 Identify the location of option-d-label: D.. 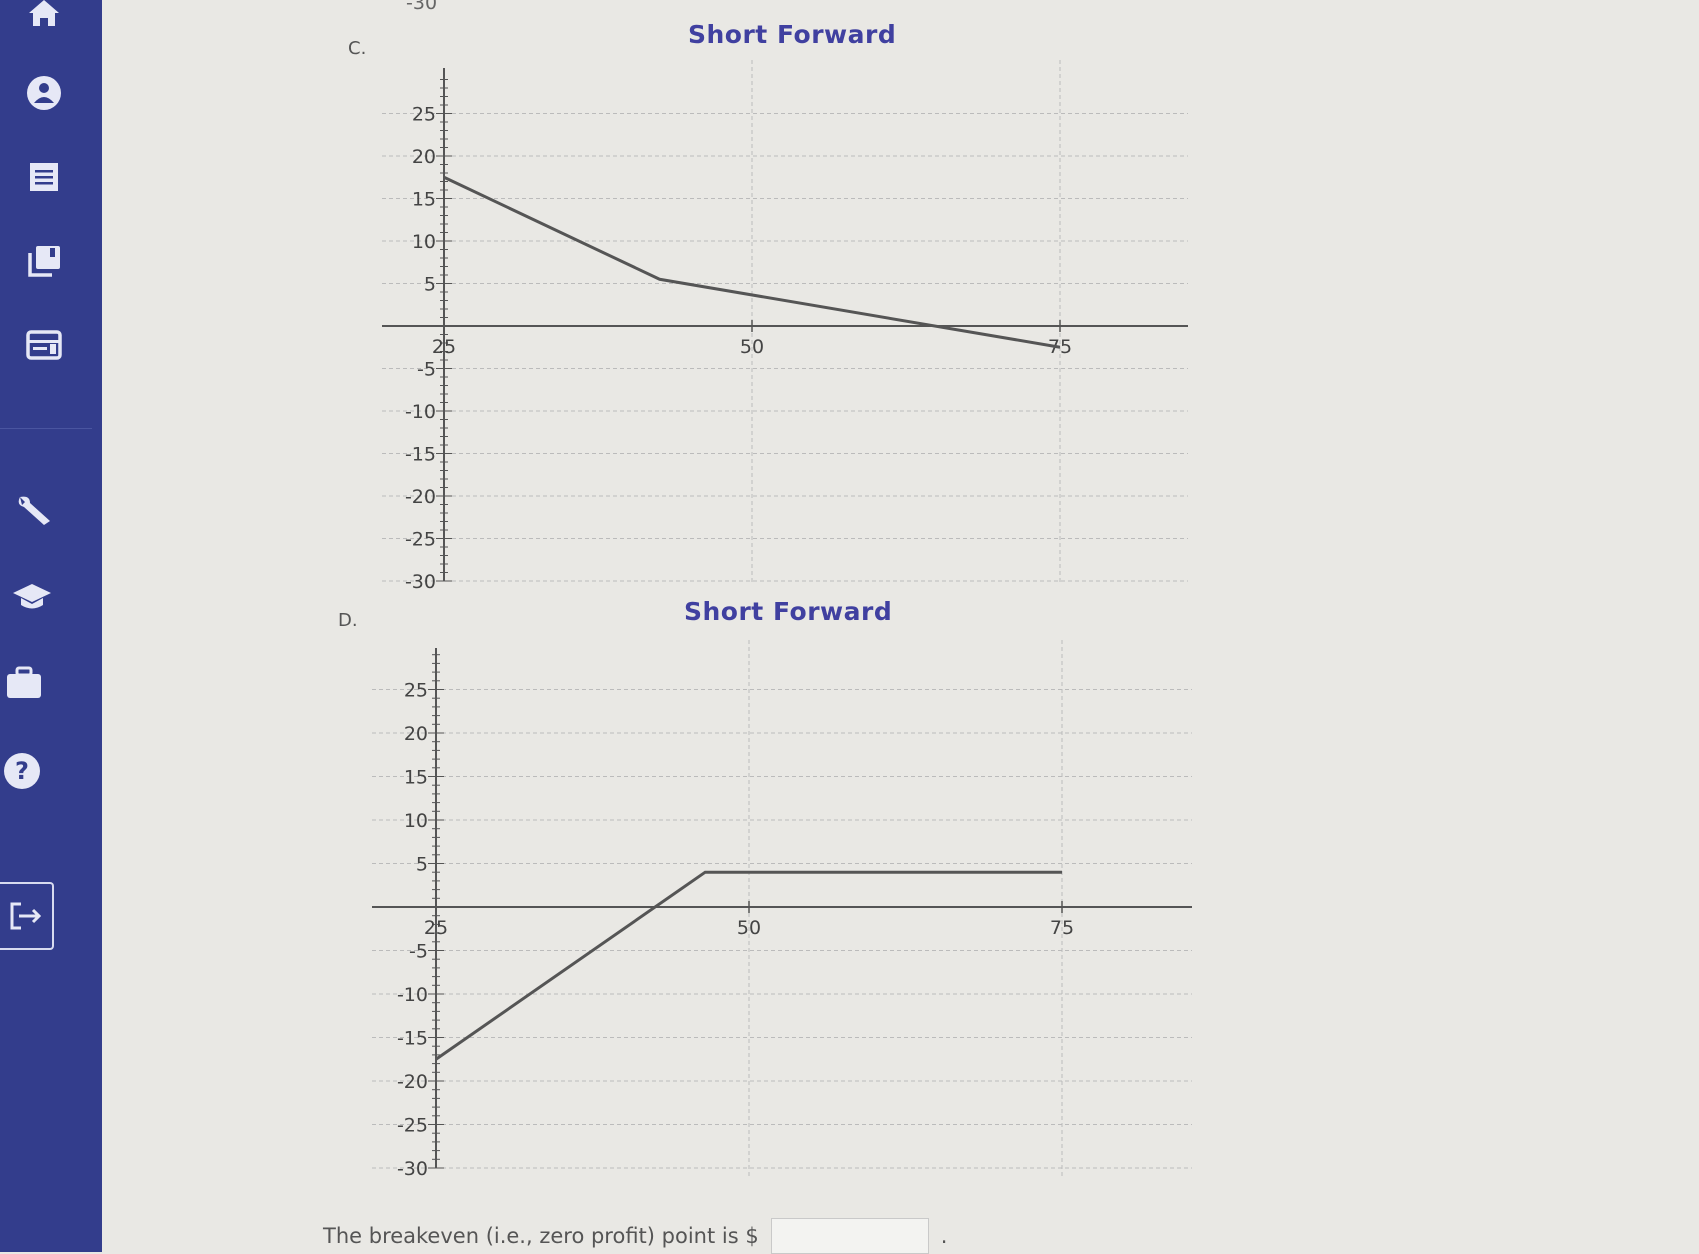
(348, 620).